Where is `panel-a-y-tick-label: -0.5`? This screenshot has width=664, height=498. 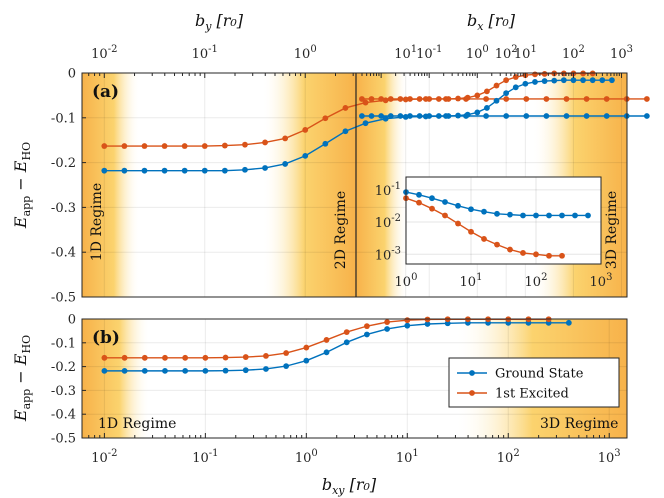 panel-a-y-tick-label: -0.5 is located at coordinates (63, 298).